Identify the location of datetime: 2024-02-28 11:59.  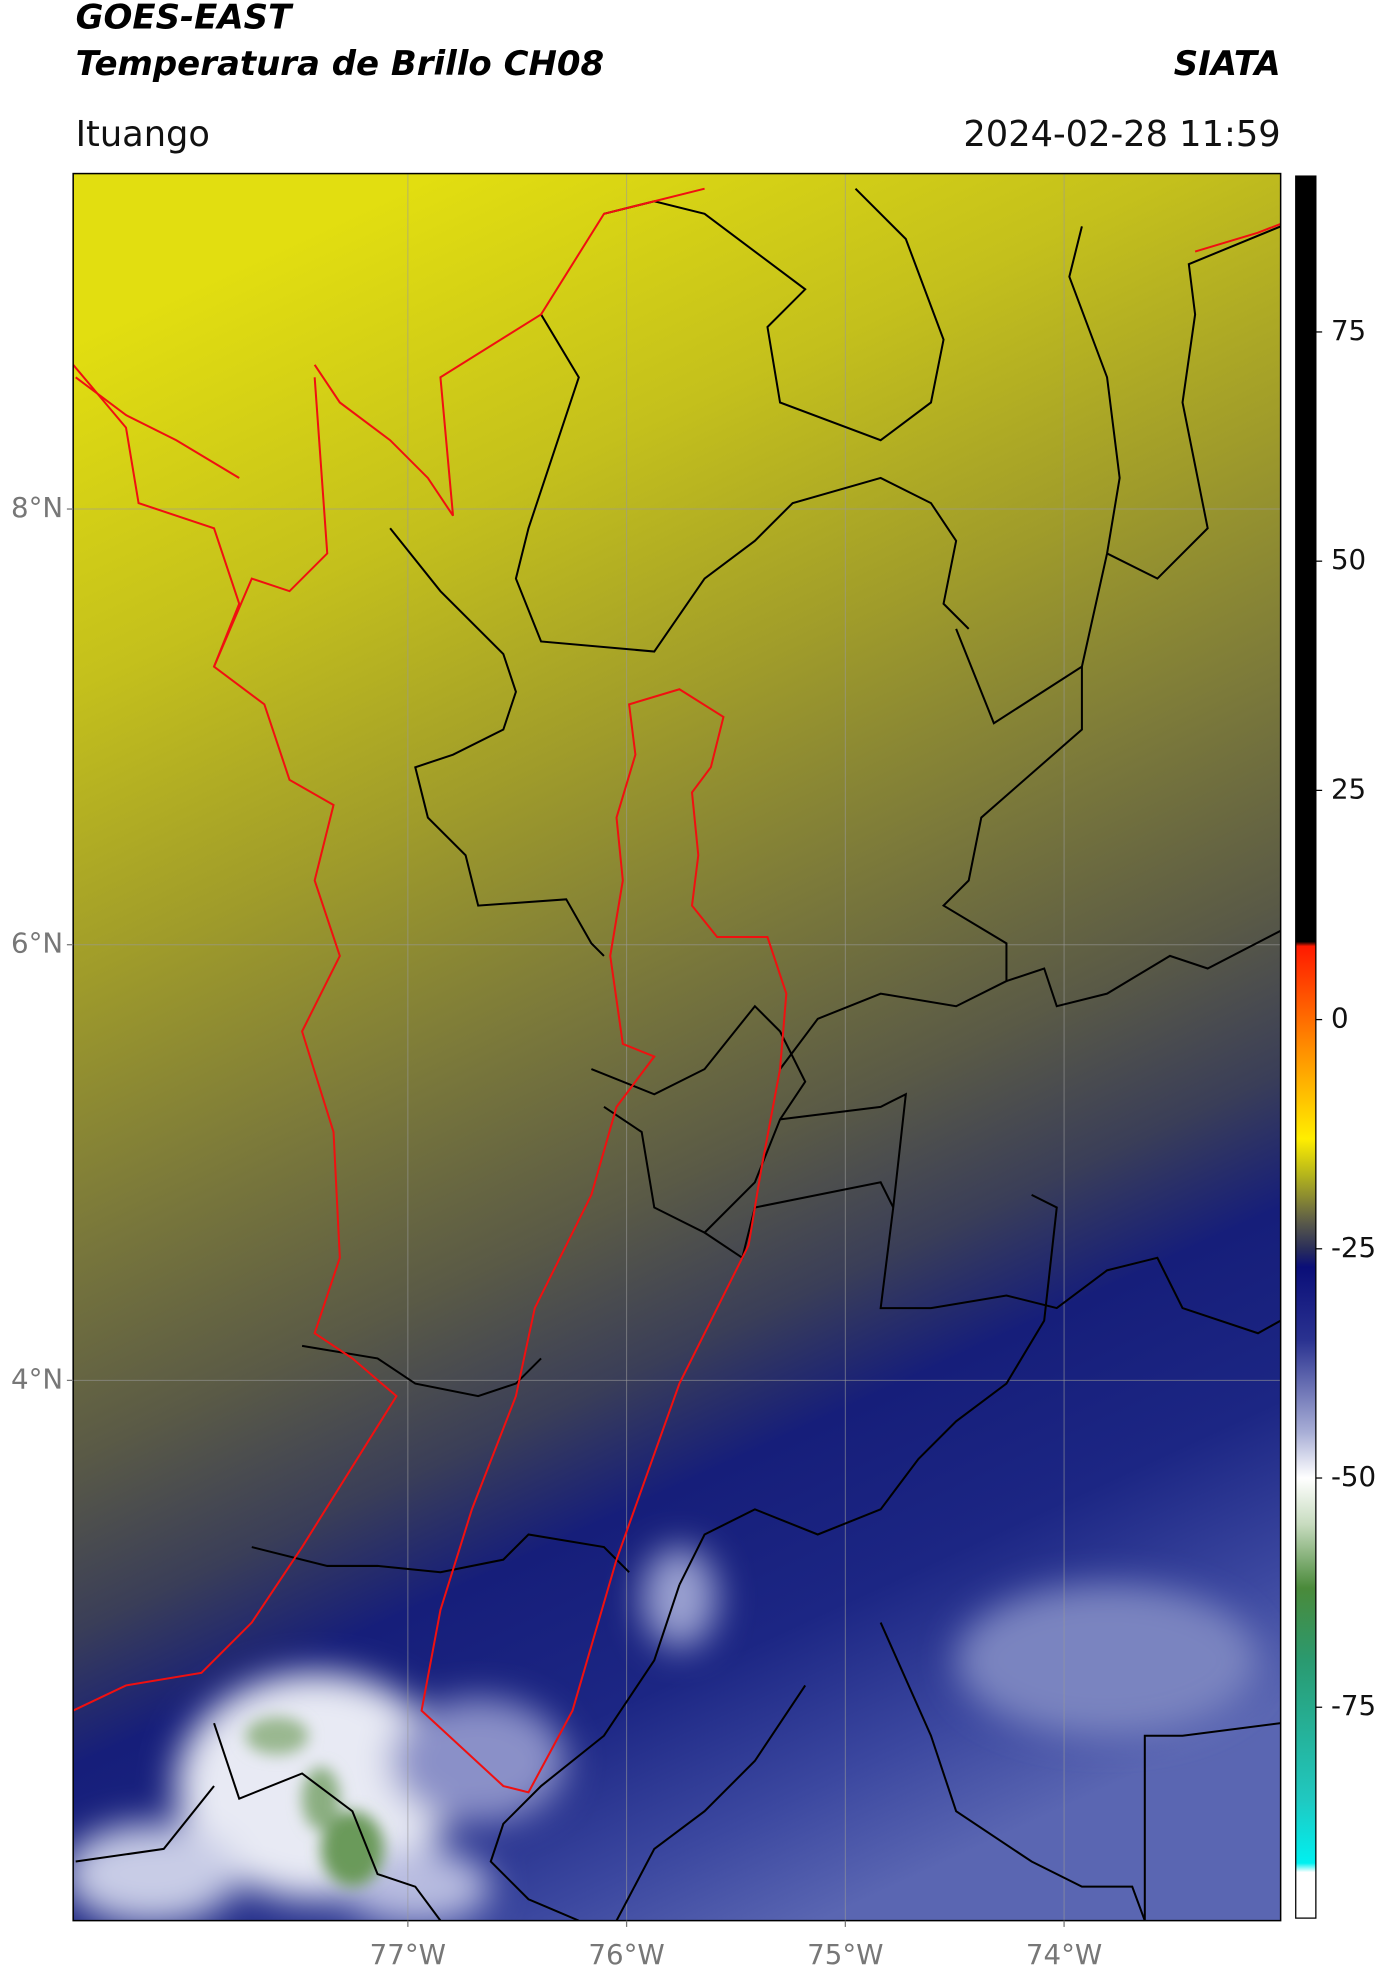
(1121, 134).